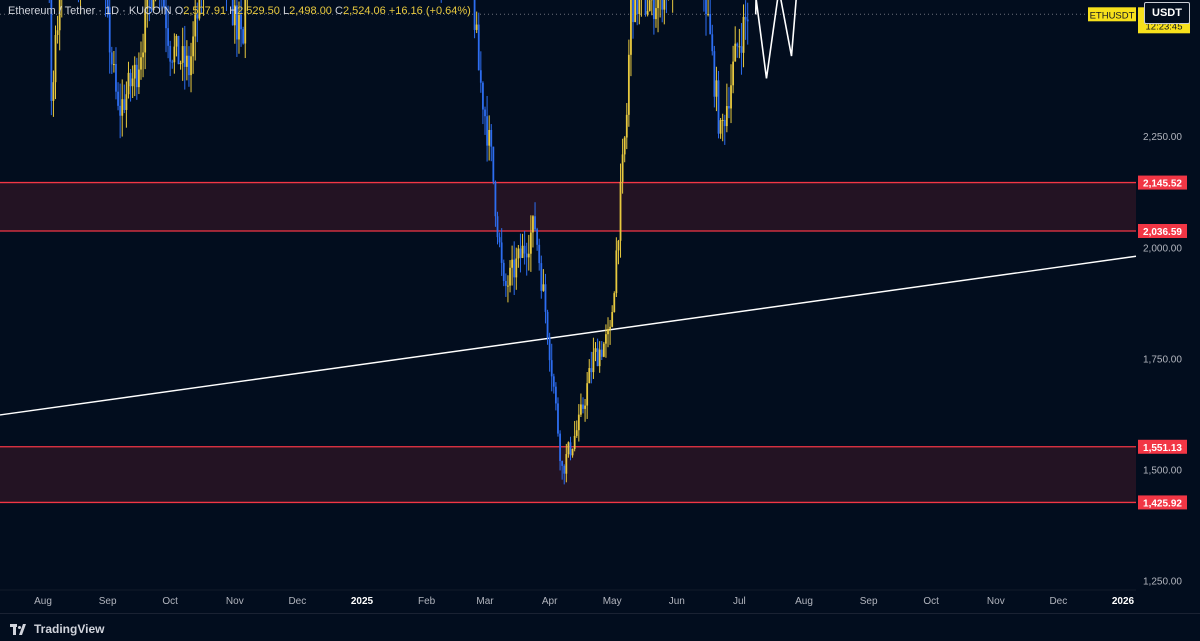 The height and width of the screenshot is (641, 1200). I want to click on close-value: 2,524.06, so click(364, 11).